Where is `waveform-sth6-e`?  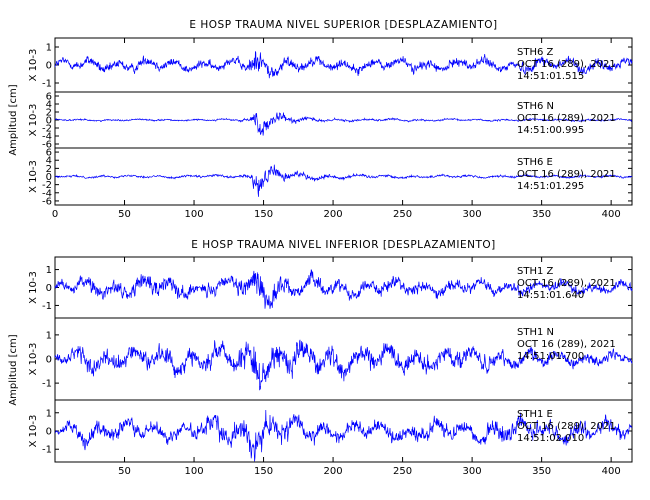
waveform-sth6-e is located at coordinates (343, 180).